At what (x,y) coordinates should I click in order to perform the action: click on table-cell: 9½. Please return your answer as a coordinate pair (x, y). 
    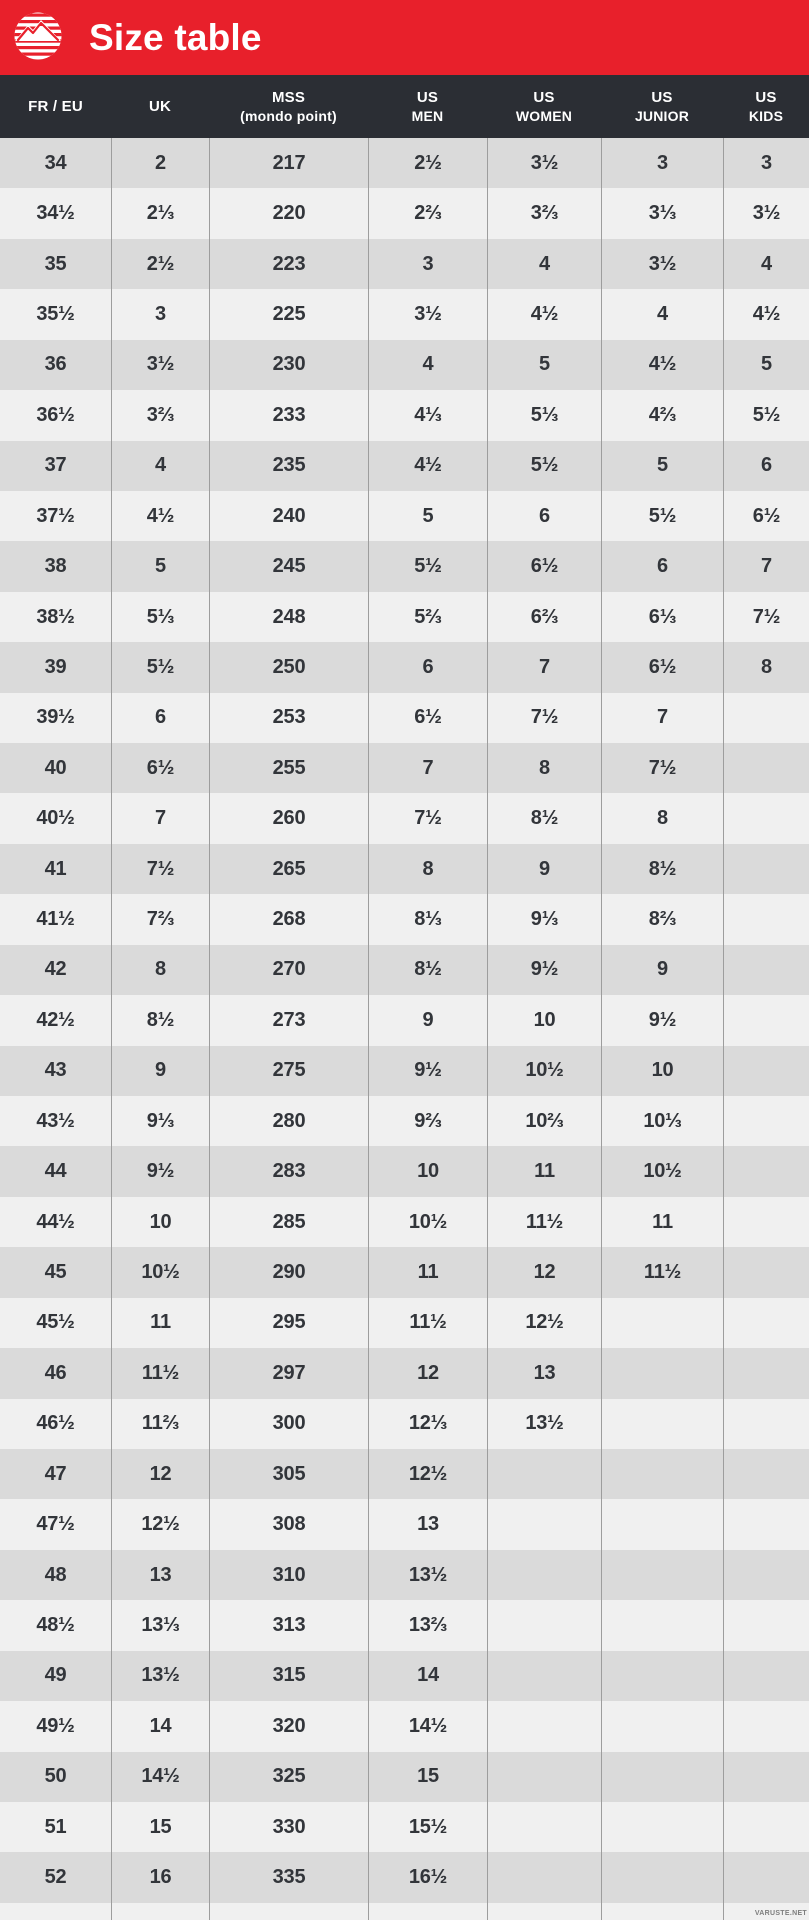
    Looking at the image, I should click on (427, 1071).